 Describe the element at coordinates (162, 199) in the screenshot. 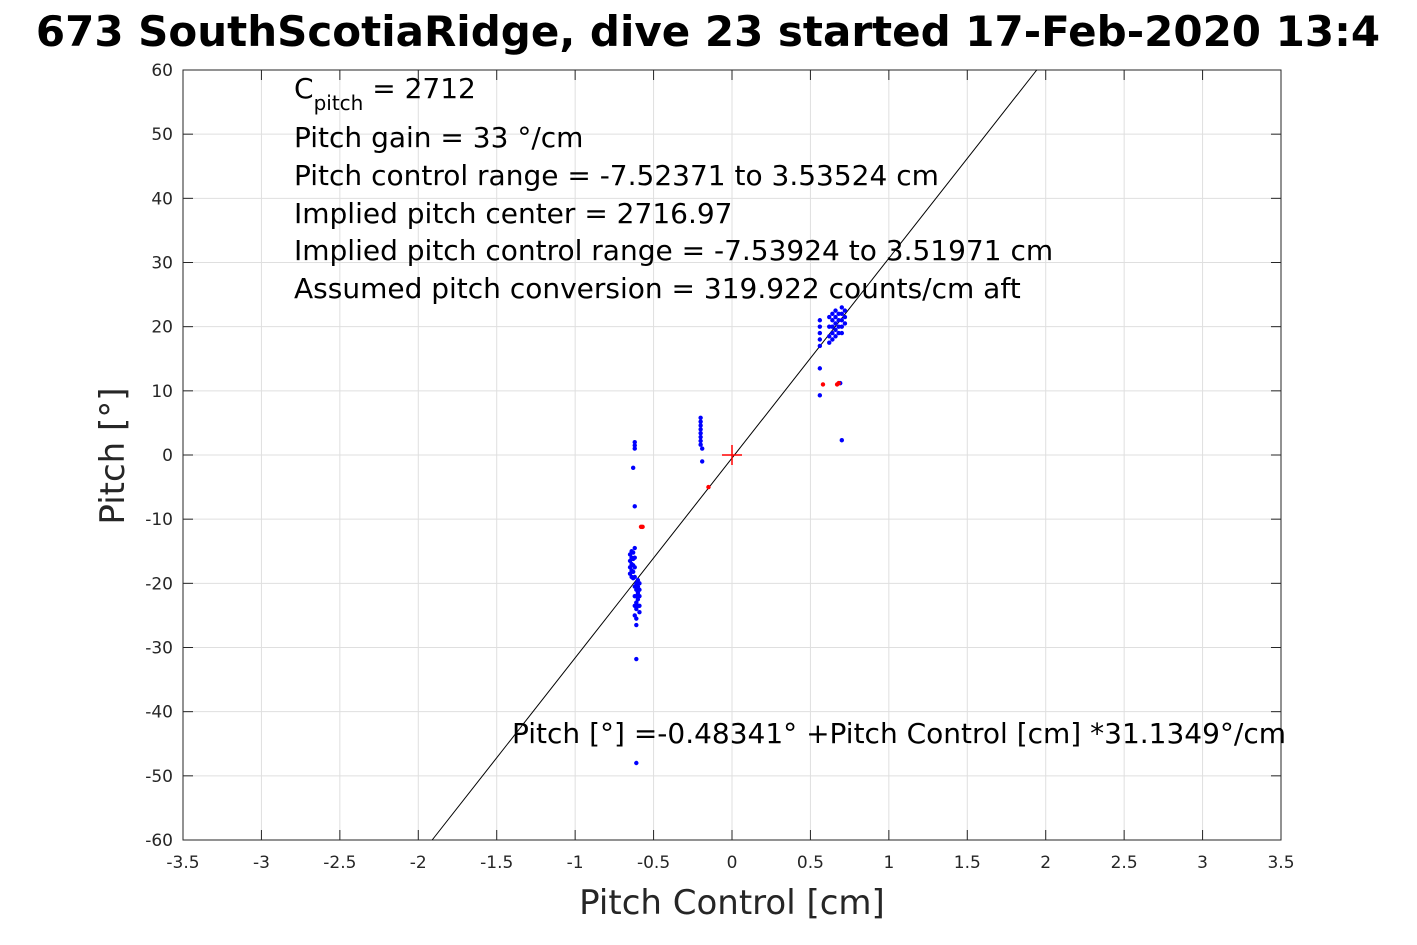

I see `y-tick-label: 40` at that location.